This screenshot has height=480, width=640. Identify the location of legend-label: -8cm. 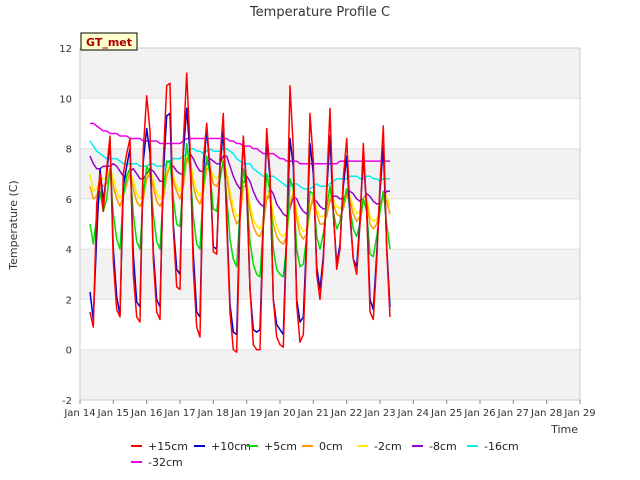
(443, 446).